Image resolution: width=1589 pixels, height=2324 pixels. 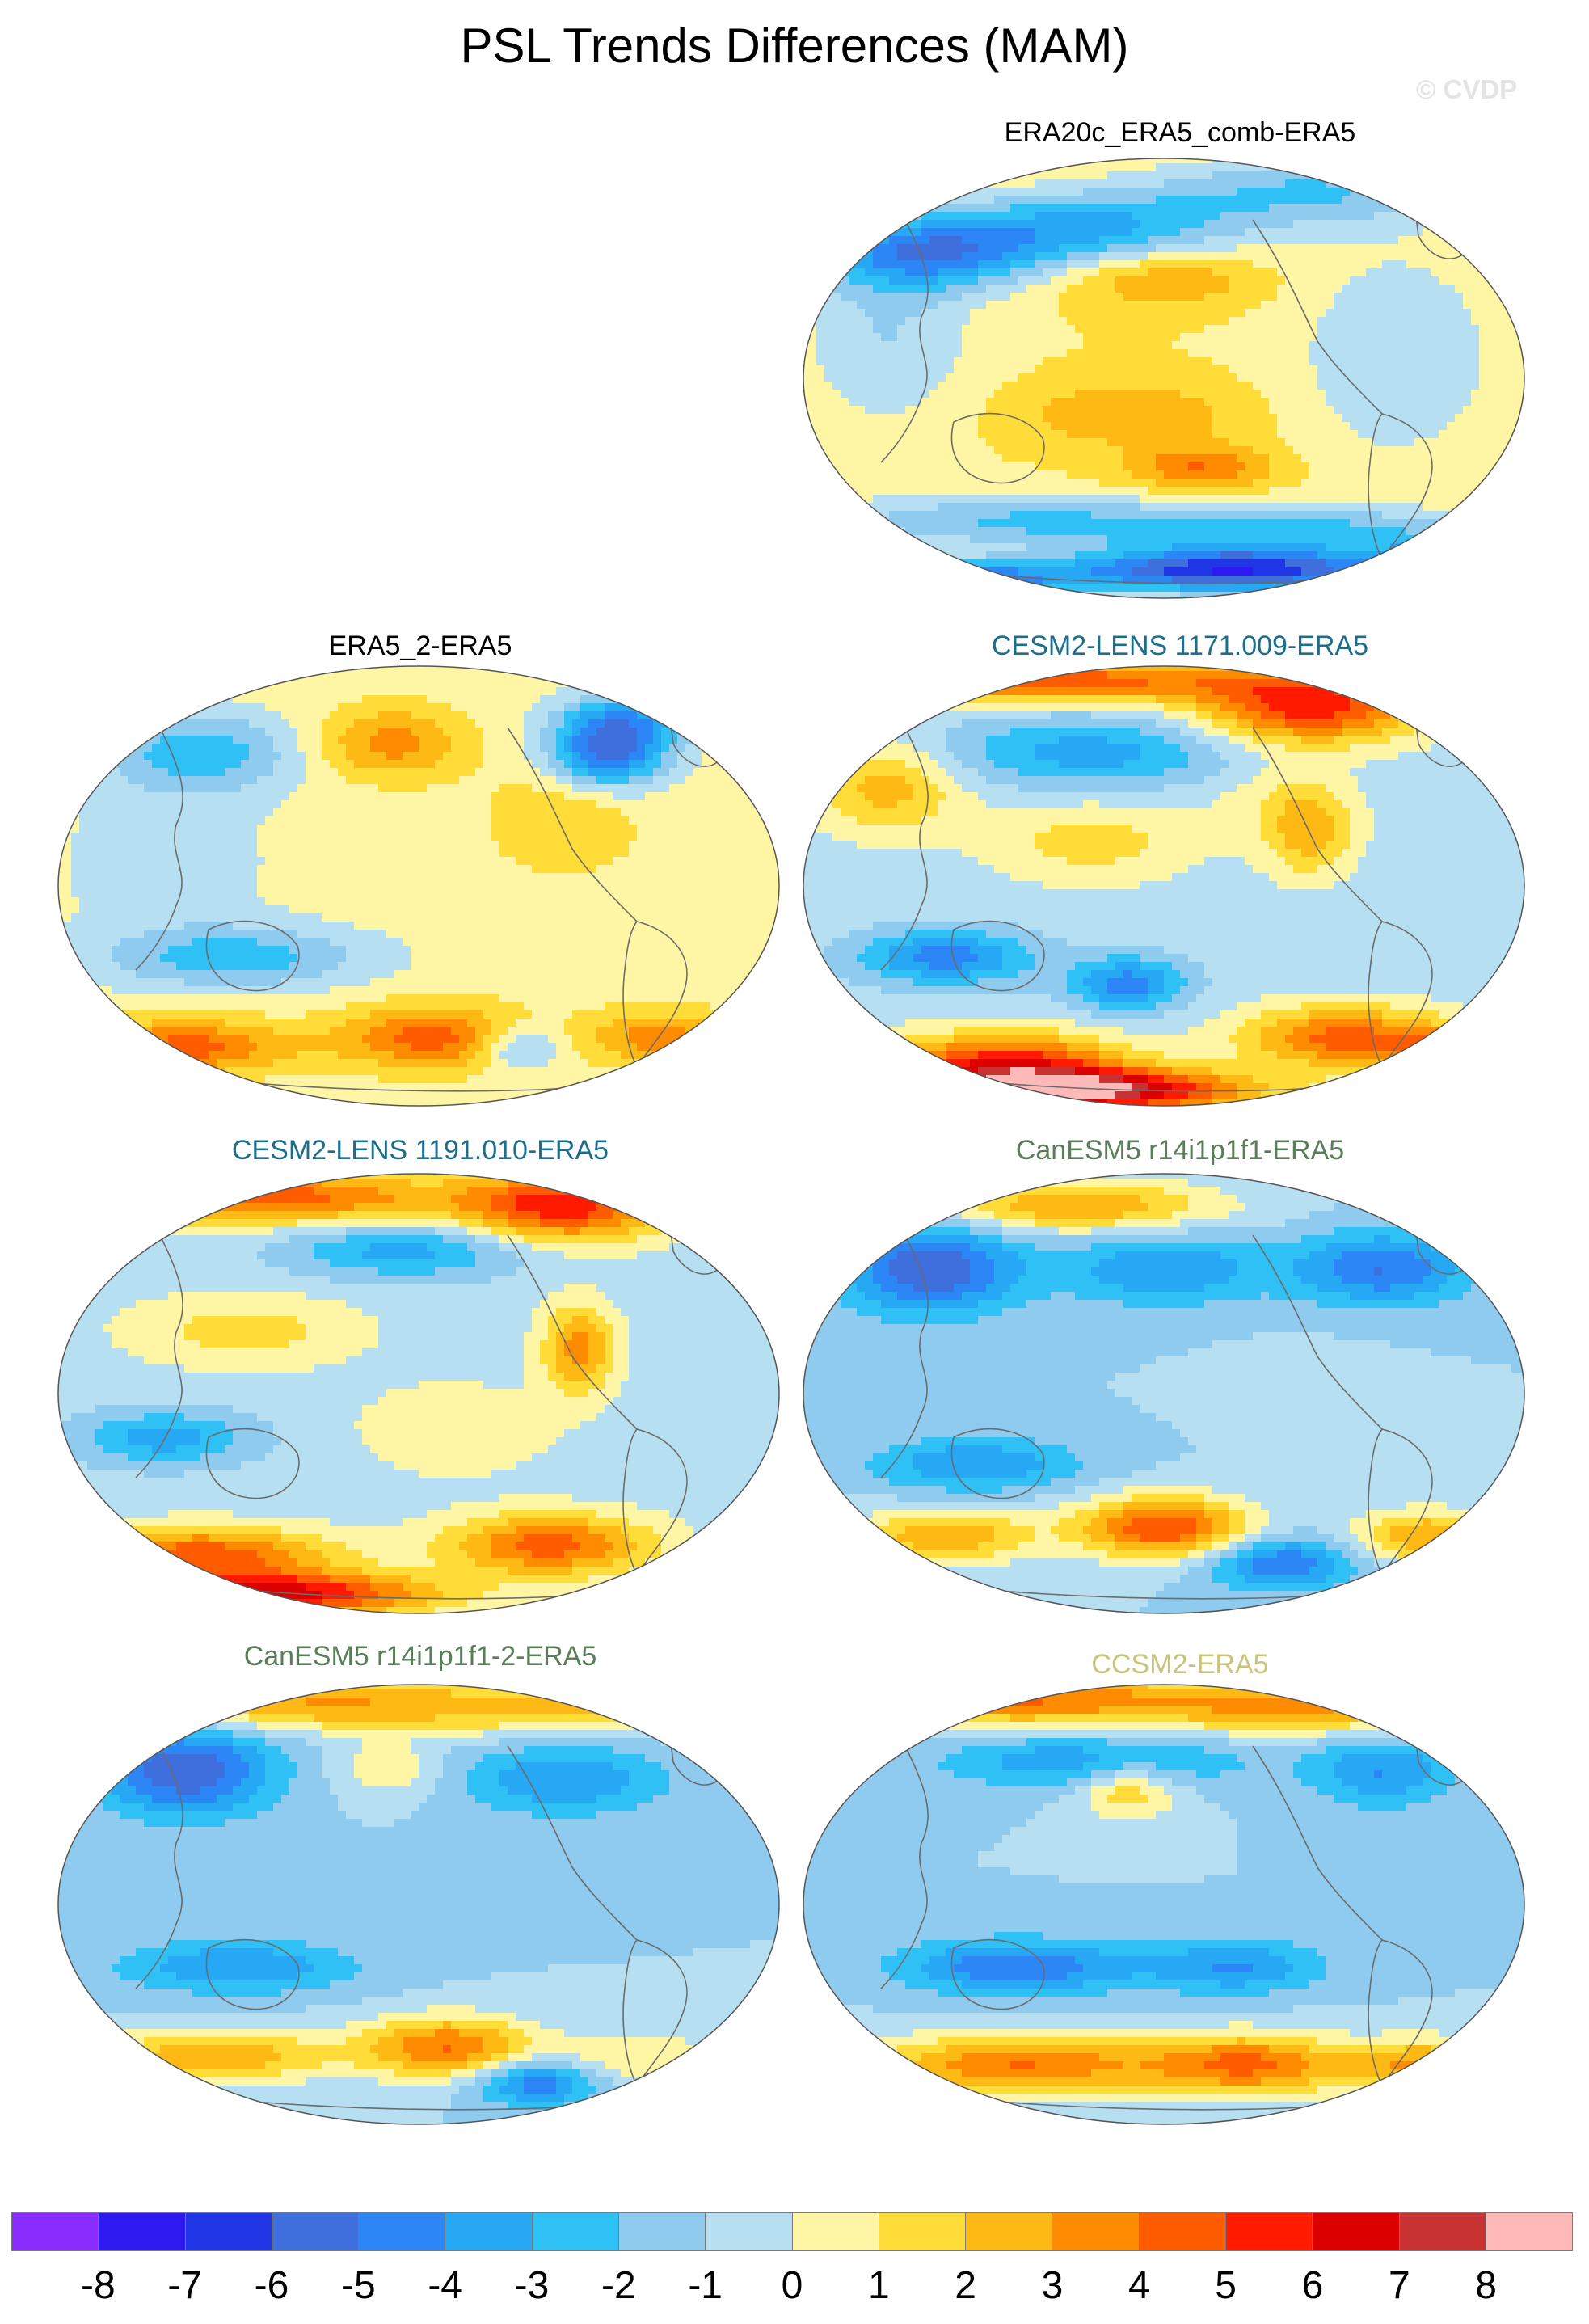 What do you see at coordinates (445, 2285) in the screenshot?
I see `colorbar-tick-label: -4` at bounding box center [445, 2285].